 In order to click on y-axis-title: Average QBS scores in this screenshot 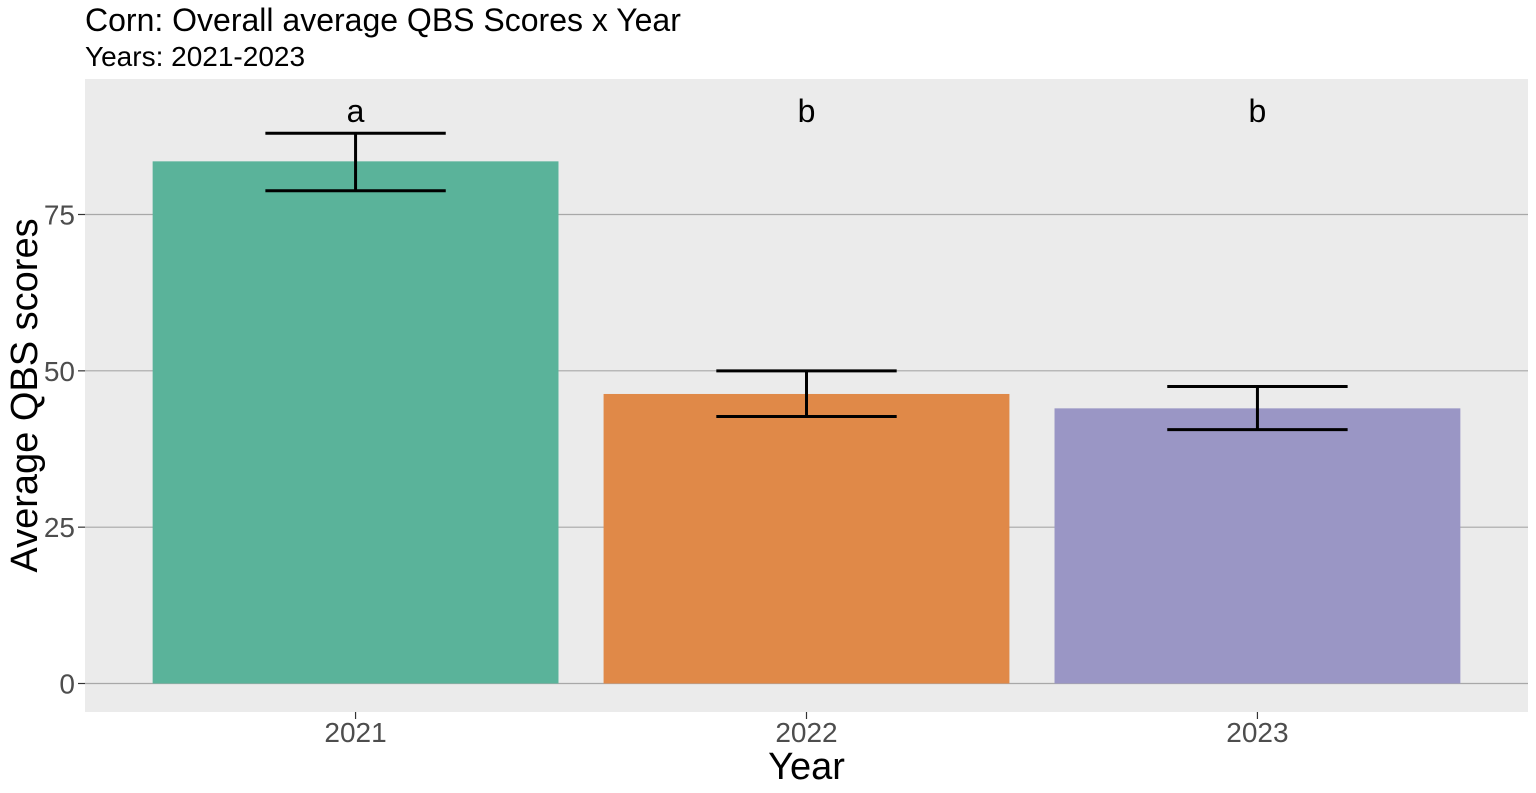, I will do `click(25, 395)`.